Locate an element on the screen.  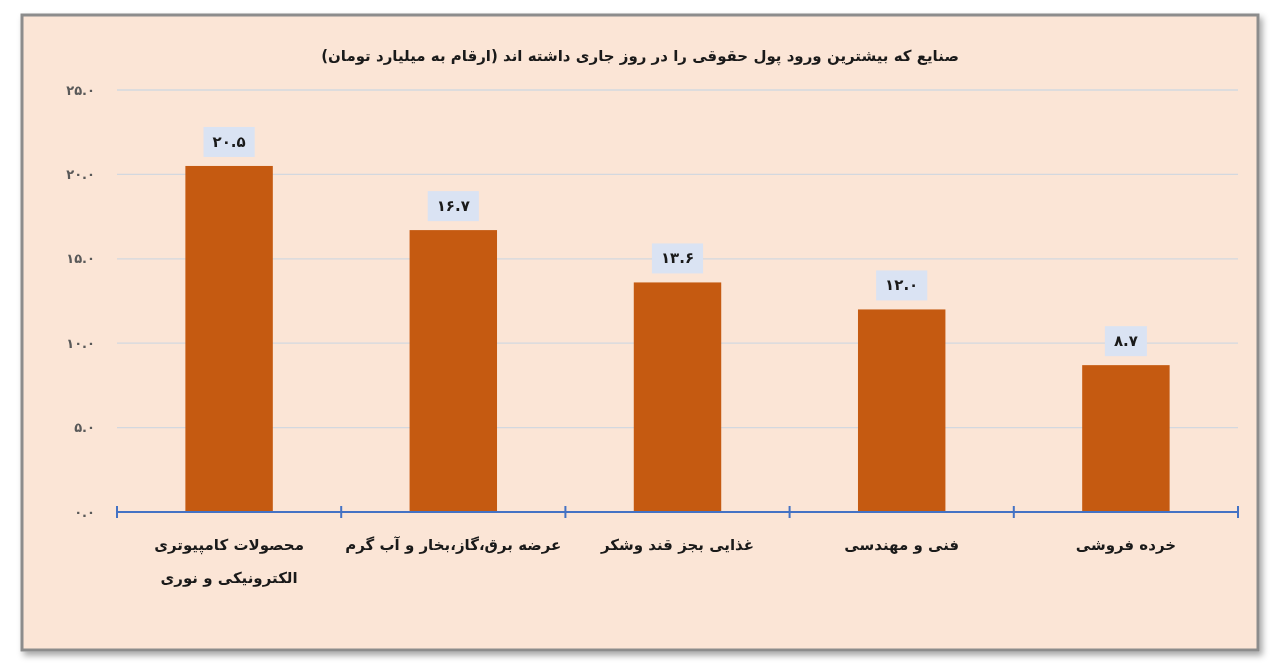
x-tick-label: غذایی بجز قند وشکر is located at coordinates (677, 545).